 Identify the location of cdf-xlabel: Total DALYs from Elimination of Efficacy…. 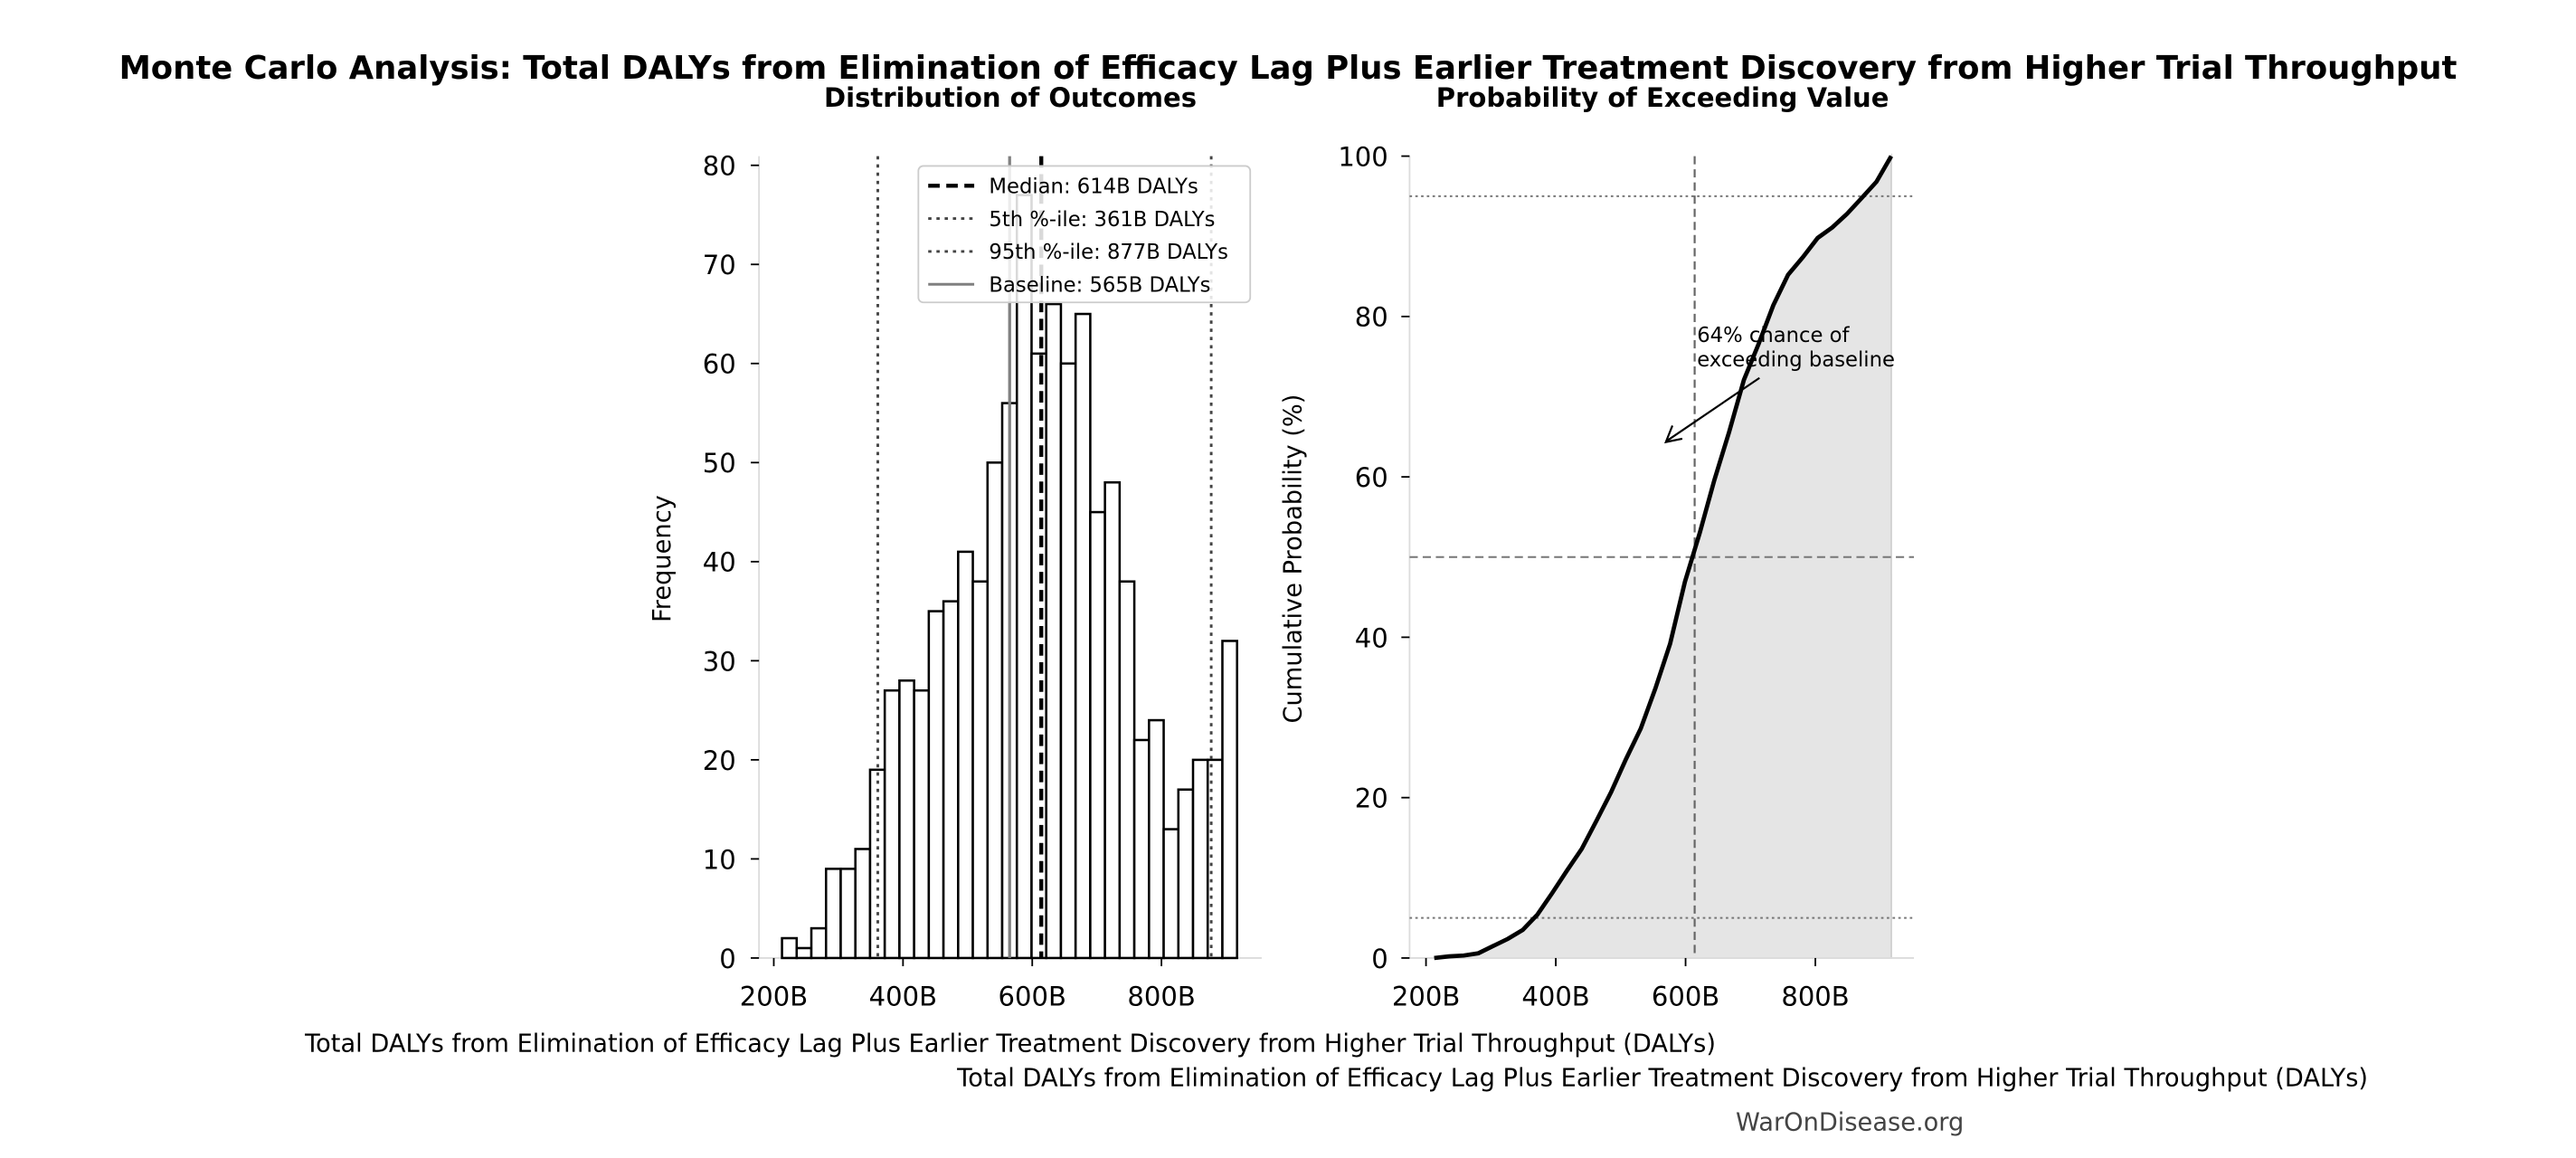
(1662, 1079).